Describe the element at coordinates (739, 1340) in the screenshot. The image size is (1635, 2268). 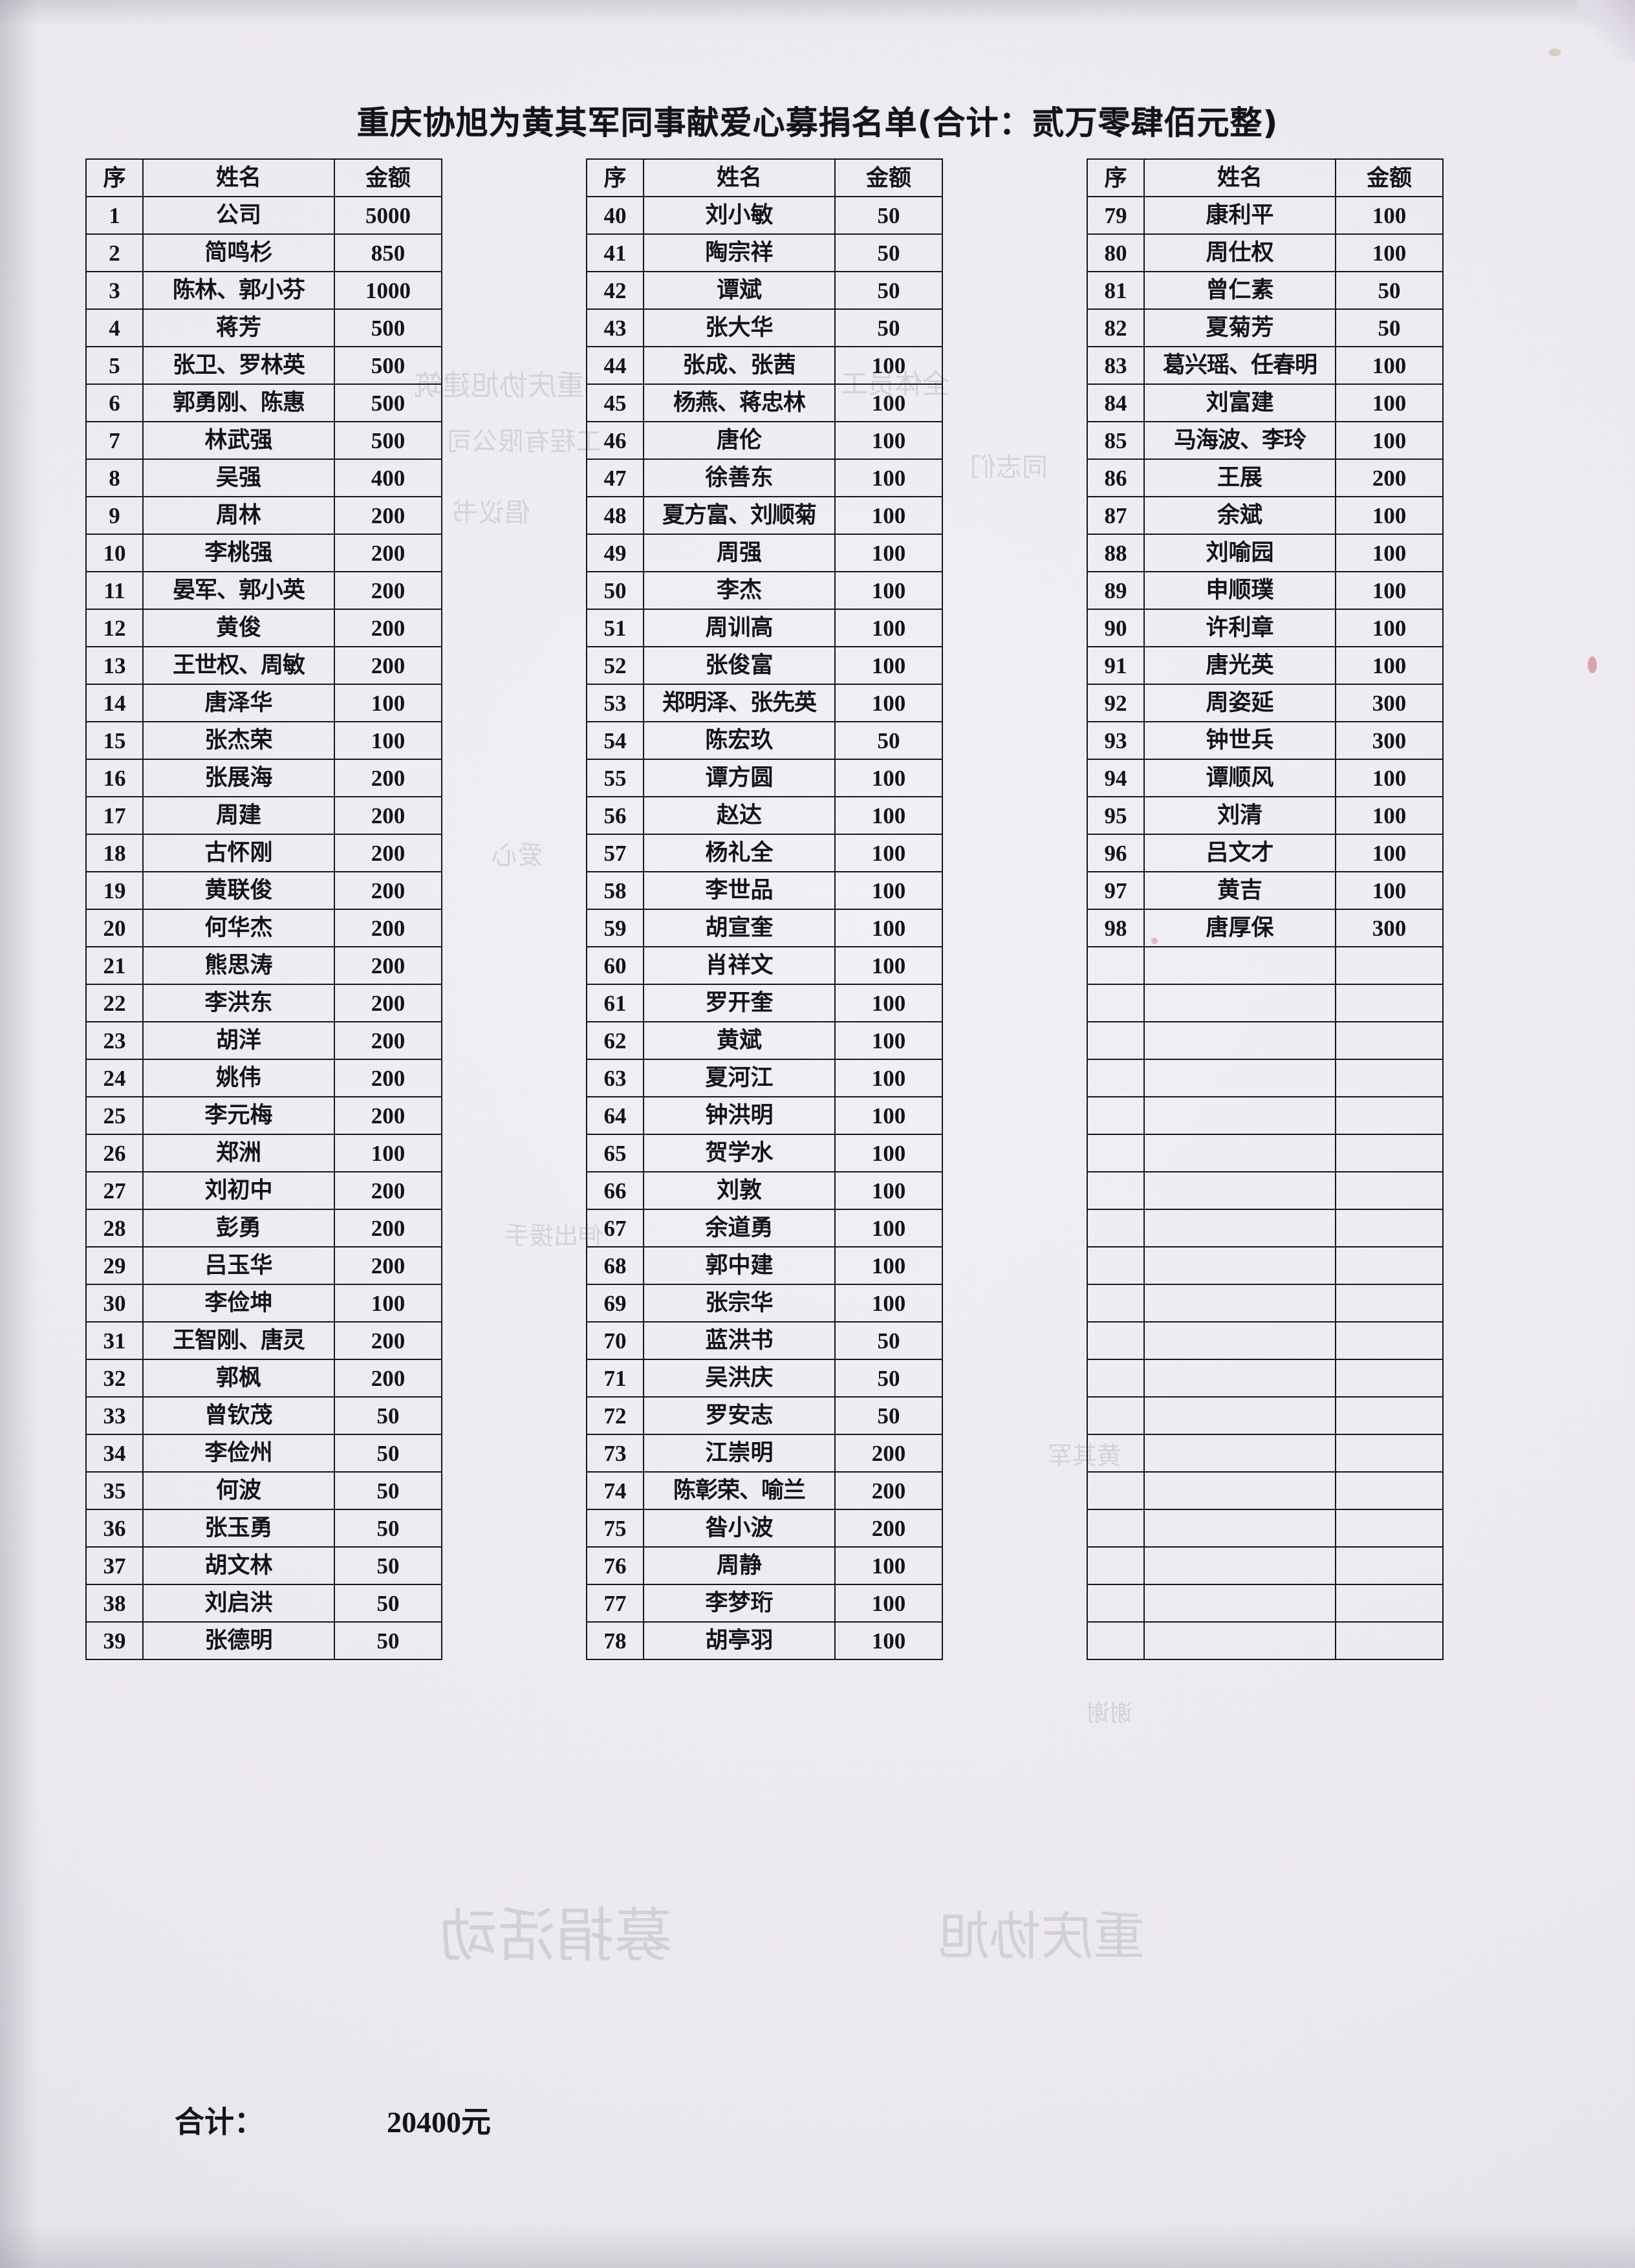
I see `row-donor-name: 蓝洪书` at that location.